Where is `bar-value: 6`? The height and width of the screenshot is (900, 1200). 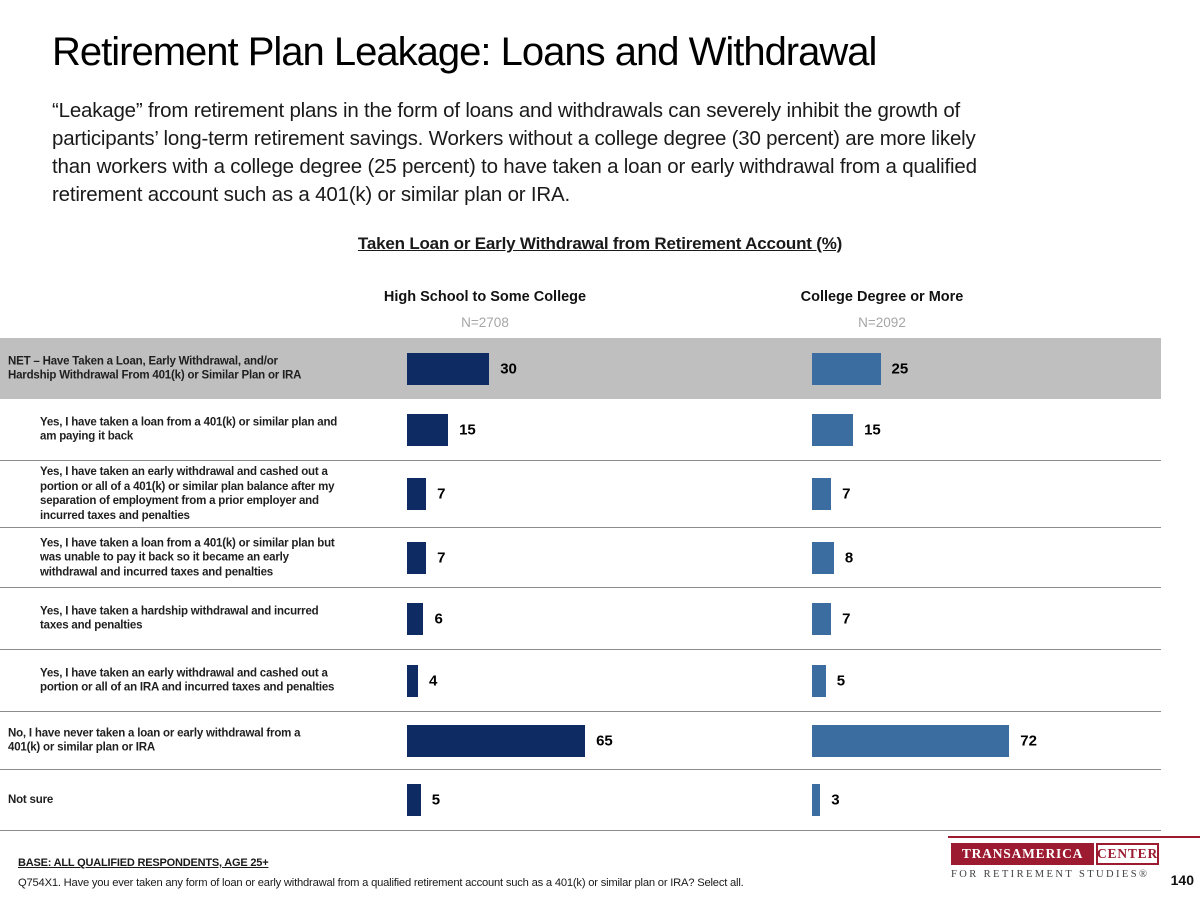
bar-value: 6 is located at coordinates (438, 618).